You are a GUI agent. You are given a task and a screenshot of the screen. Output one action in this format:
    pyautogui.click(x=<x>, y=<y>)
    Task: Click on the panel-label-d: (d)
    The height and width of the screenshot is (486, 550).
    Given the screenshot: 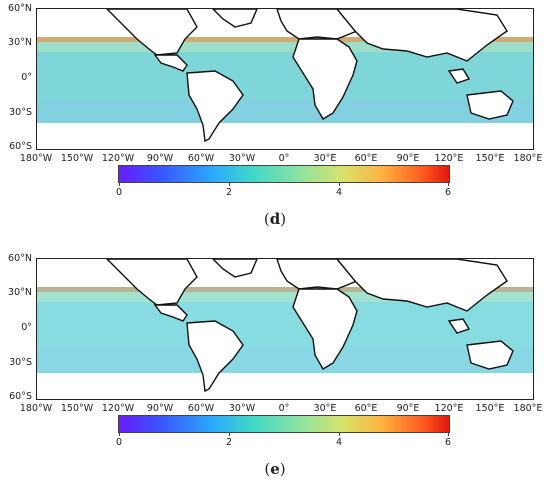 What is the action you would take?
    pyautogui.click(x=275, y=219)
    